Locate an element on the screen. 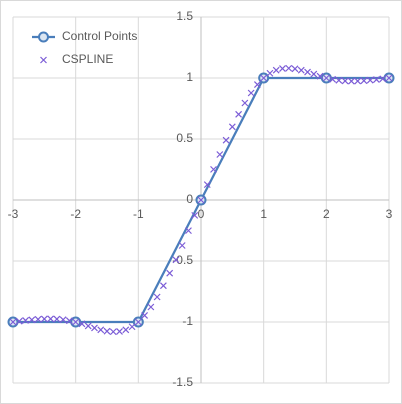 The width and height of the screenshot is (402, 404). y-tick-label: 0.5 is located at coordinates (184, 138).